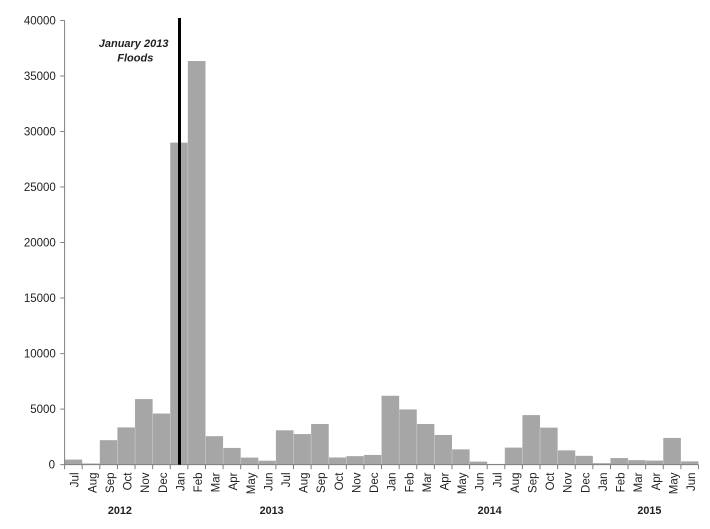  I want to click on svg-text: 2015, so click(649, 511).